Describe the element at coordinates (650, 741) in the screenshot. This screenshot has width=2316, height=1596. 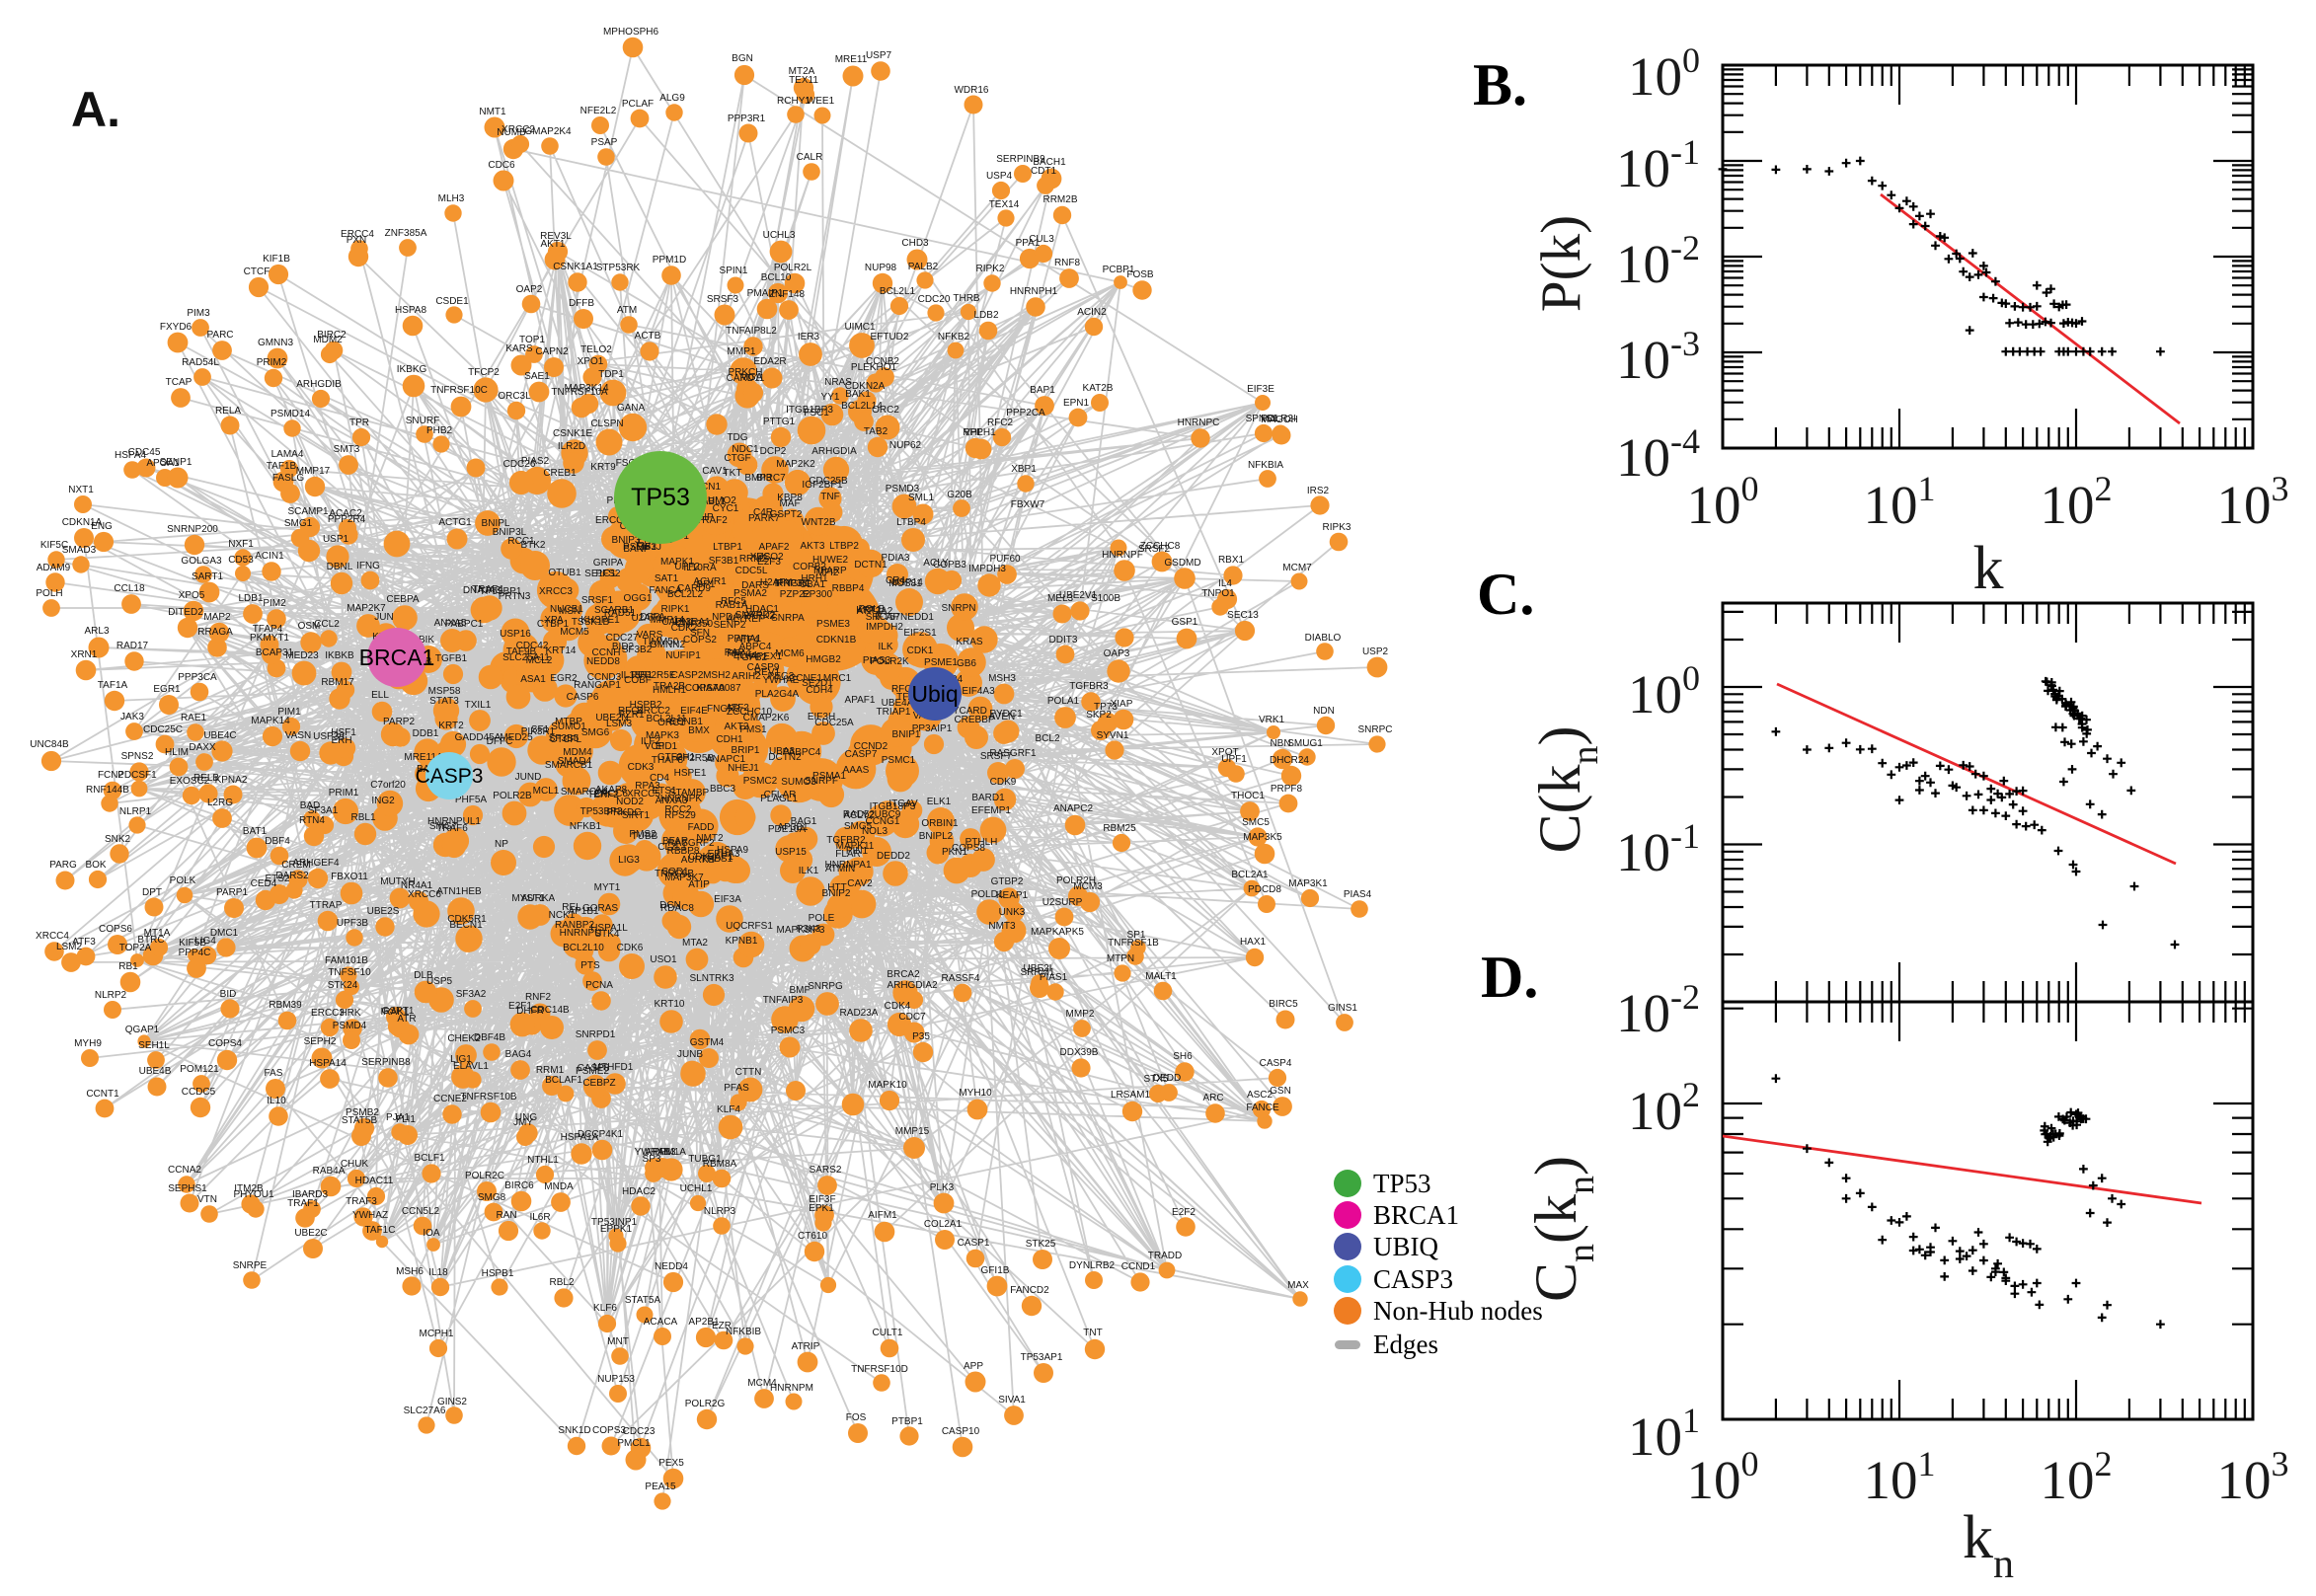
I see `svg-text: ILF2` at that location.